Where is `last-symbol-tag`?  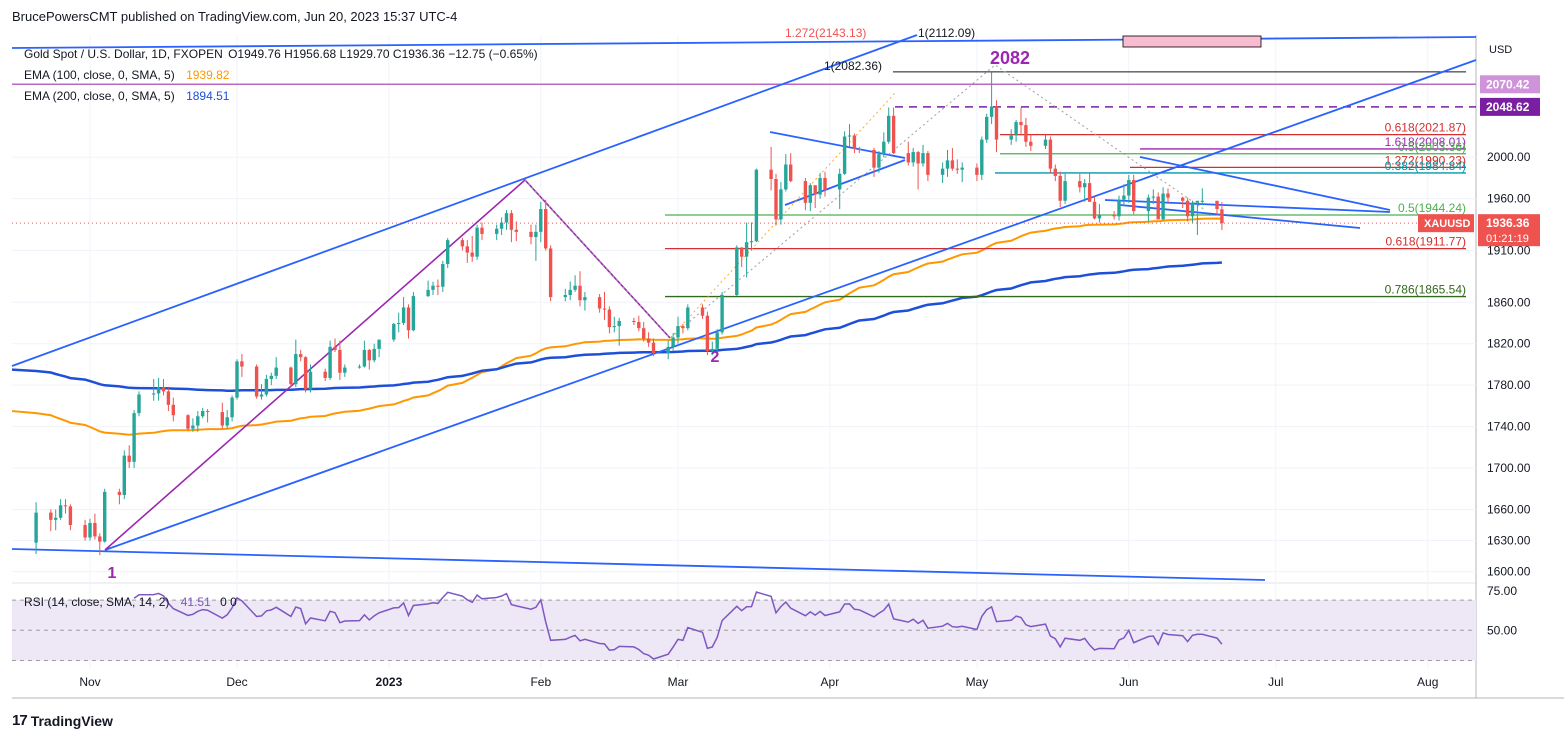
last-symbol-tag is located at coordinates (1446, 223).